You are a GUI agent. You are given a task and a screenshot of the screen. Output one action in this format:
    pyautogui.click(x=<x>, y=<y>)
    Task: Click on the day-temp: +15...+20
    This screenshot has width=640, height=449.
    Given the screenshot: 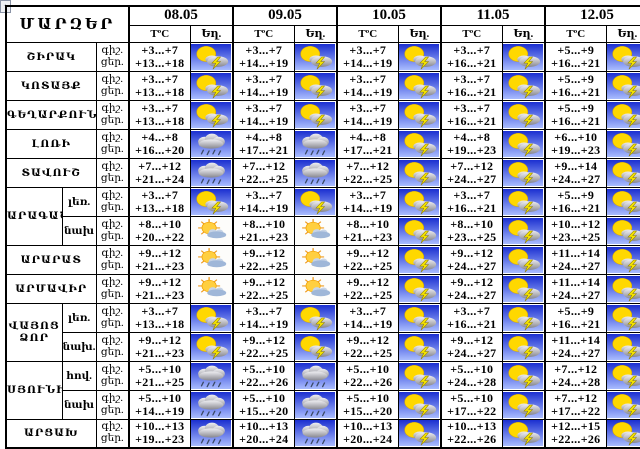 What is the action you would take?
    pyautogui.click(x=264, y=410)
    